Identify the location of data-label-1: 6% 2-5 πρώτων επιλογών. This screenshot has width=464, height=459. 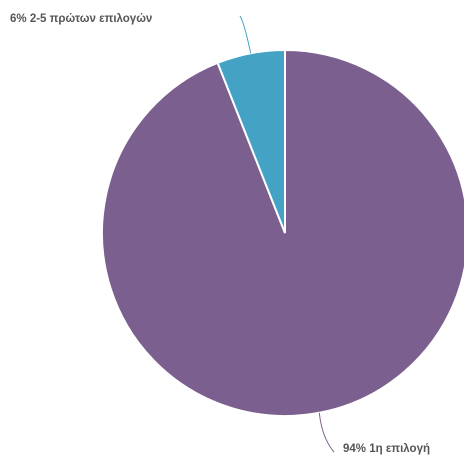
(81, 19).